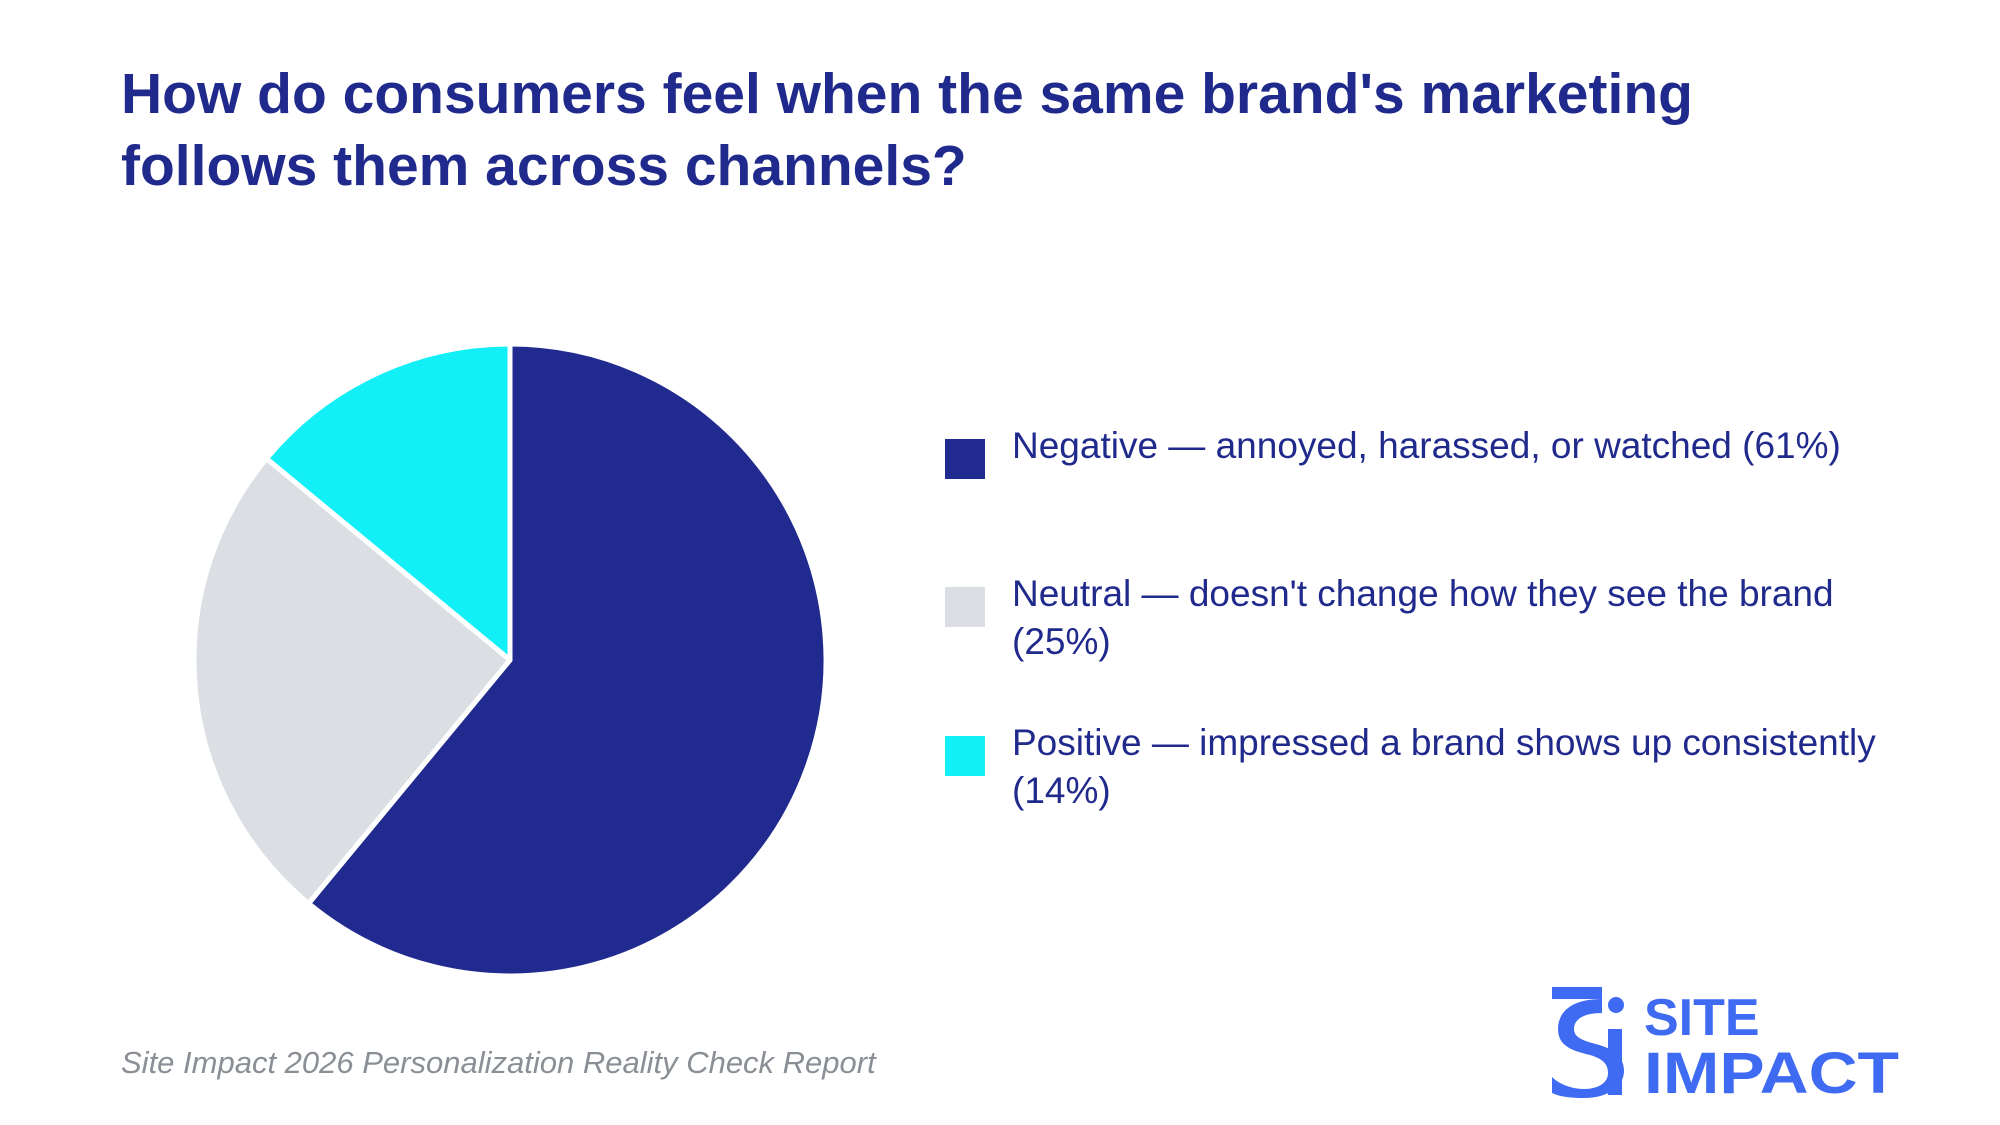  I want to click on logo-text-line1: SITE, so click(1702, 1018).